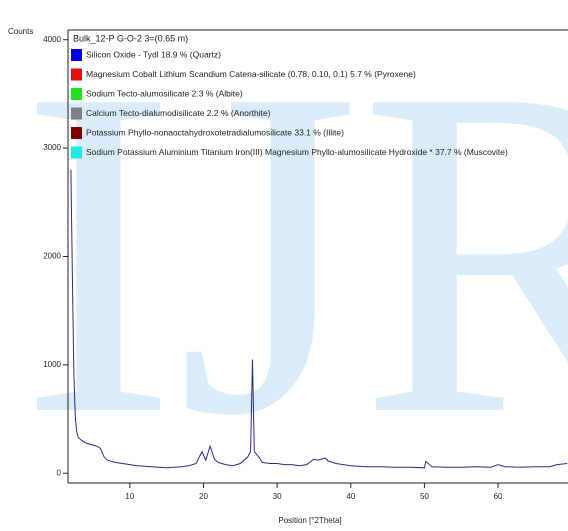 The height and width of the screenshot is (531, 568). What do you see at coordinates (277, 496) in the screenshot?
I see `x-tick-label: 30` at bounding box center [277, 496].